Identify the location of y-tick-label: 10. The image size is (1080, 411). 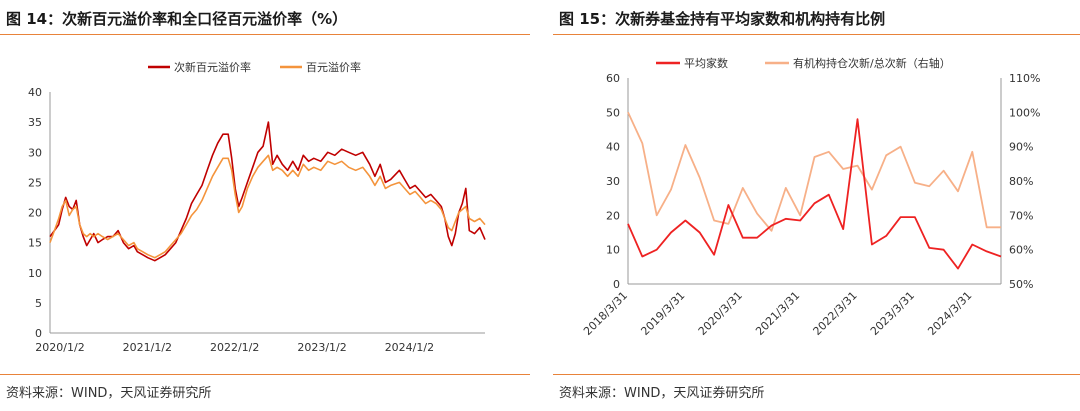
(35, 273).